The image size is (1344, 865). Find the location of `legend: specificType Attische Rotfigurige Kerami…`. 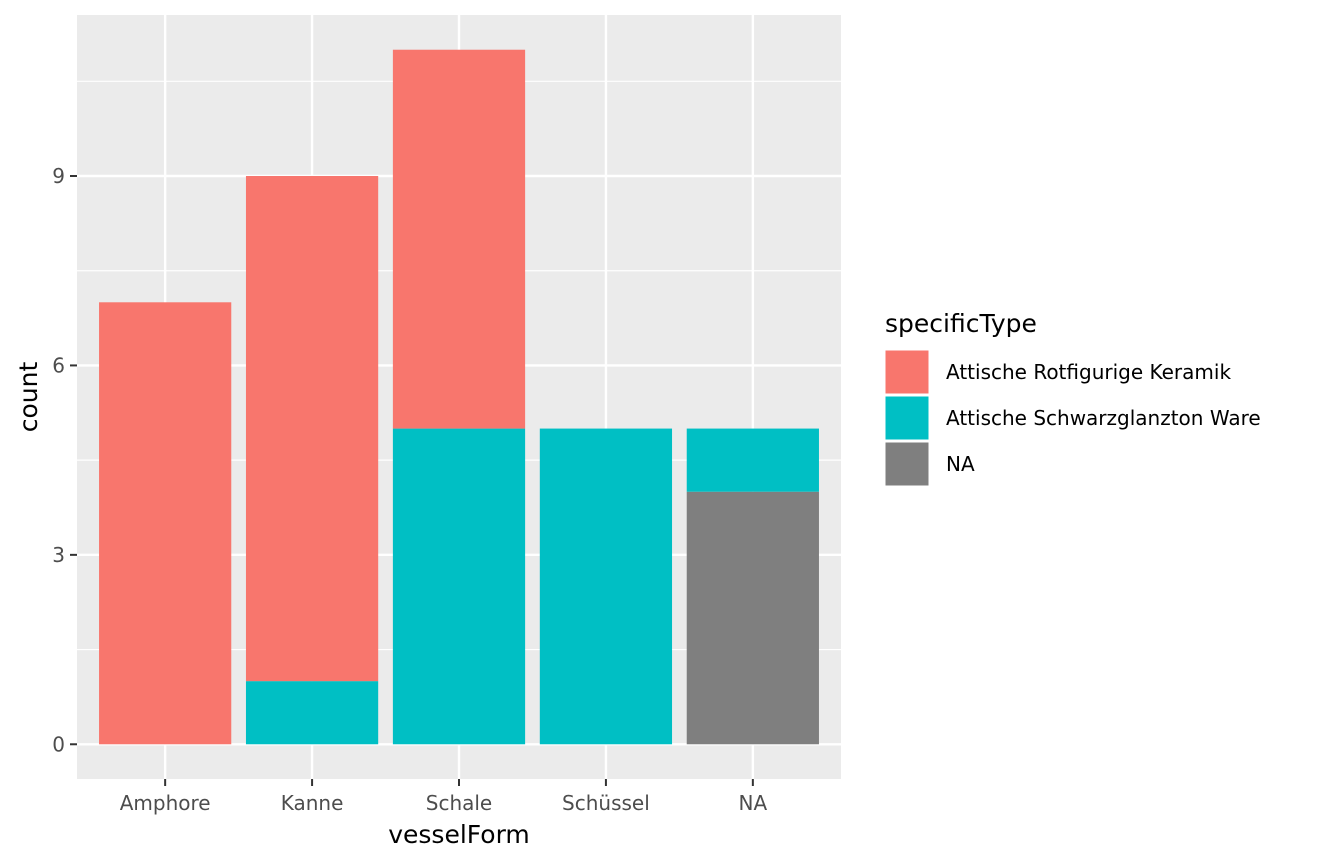

legend: specificType Attische Rotfigurige Kerami… is located at coordinates (1072, 398).